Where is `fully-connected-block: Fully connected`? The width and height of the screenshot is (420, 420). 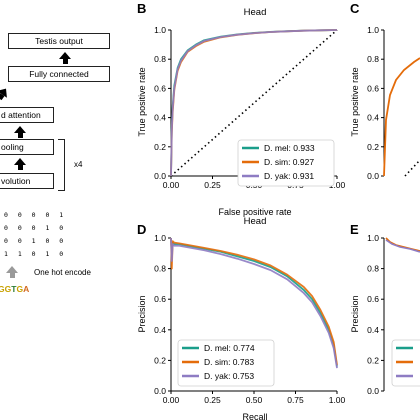 fully-connected-block: Fully connected is located at coordinates (59, 74).